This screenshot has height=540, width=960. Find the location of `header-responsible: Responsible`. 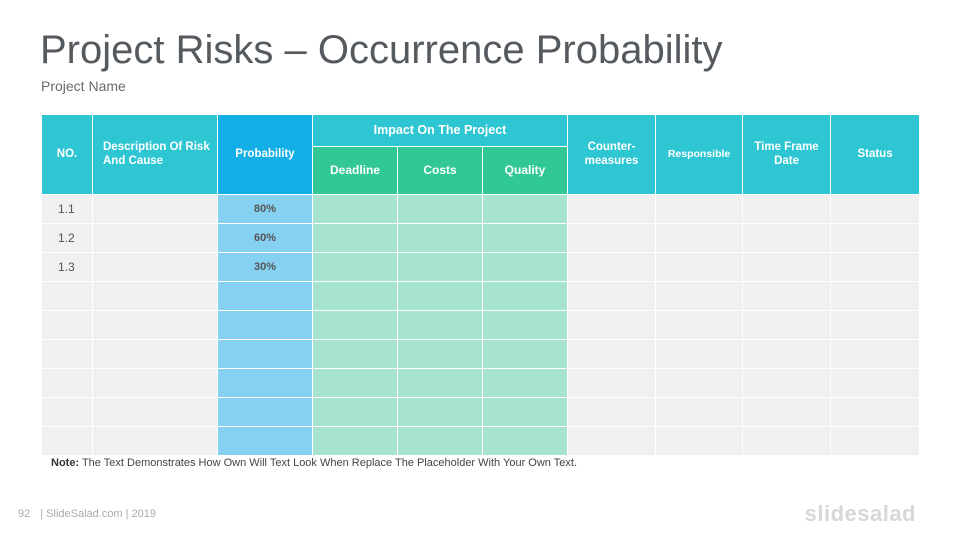

header-responsible: Responsible is located at coordinates (699, 154).